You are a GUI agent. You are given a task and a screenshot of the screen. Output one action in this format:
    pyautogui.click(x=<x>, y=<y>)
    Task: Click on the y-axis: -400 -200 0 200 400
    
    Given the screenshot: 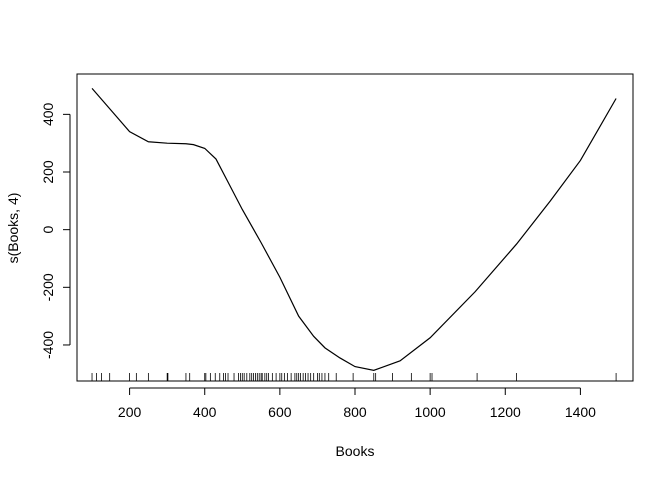 What is the action you would take?
    pyautogui.click(x=55, y=230)
    